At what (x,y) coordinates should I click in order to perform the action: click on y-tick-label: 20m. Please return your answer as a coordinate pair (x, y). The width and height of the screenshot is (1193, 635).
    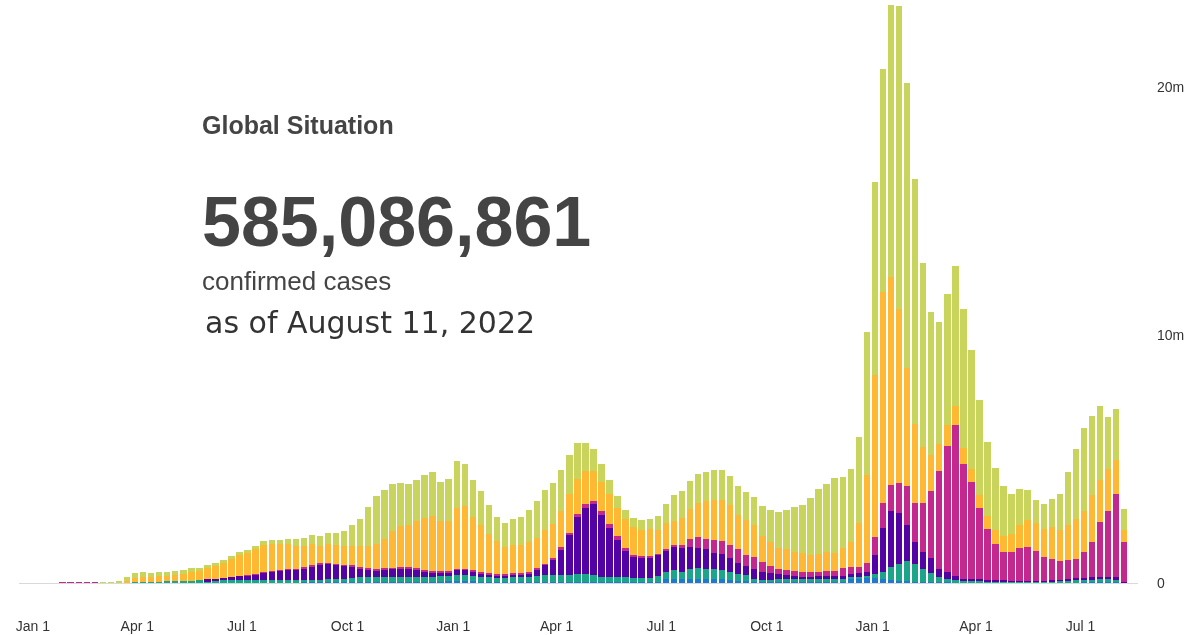
    Looking at the image, I should click on (1171, 86).